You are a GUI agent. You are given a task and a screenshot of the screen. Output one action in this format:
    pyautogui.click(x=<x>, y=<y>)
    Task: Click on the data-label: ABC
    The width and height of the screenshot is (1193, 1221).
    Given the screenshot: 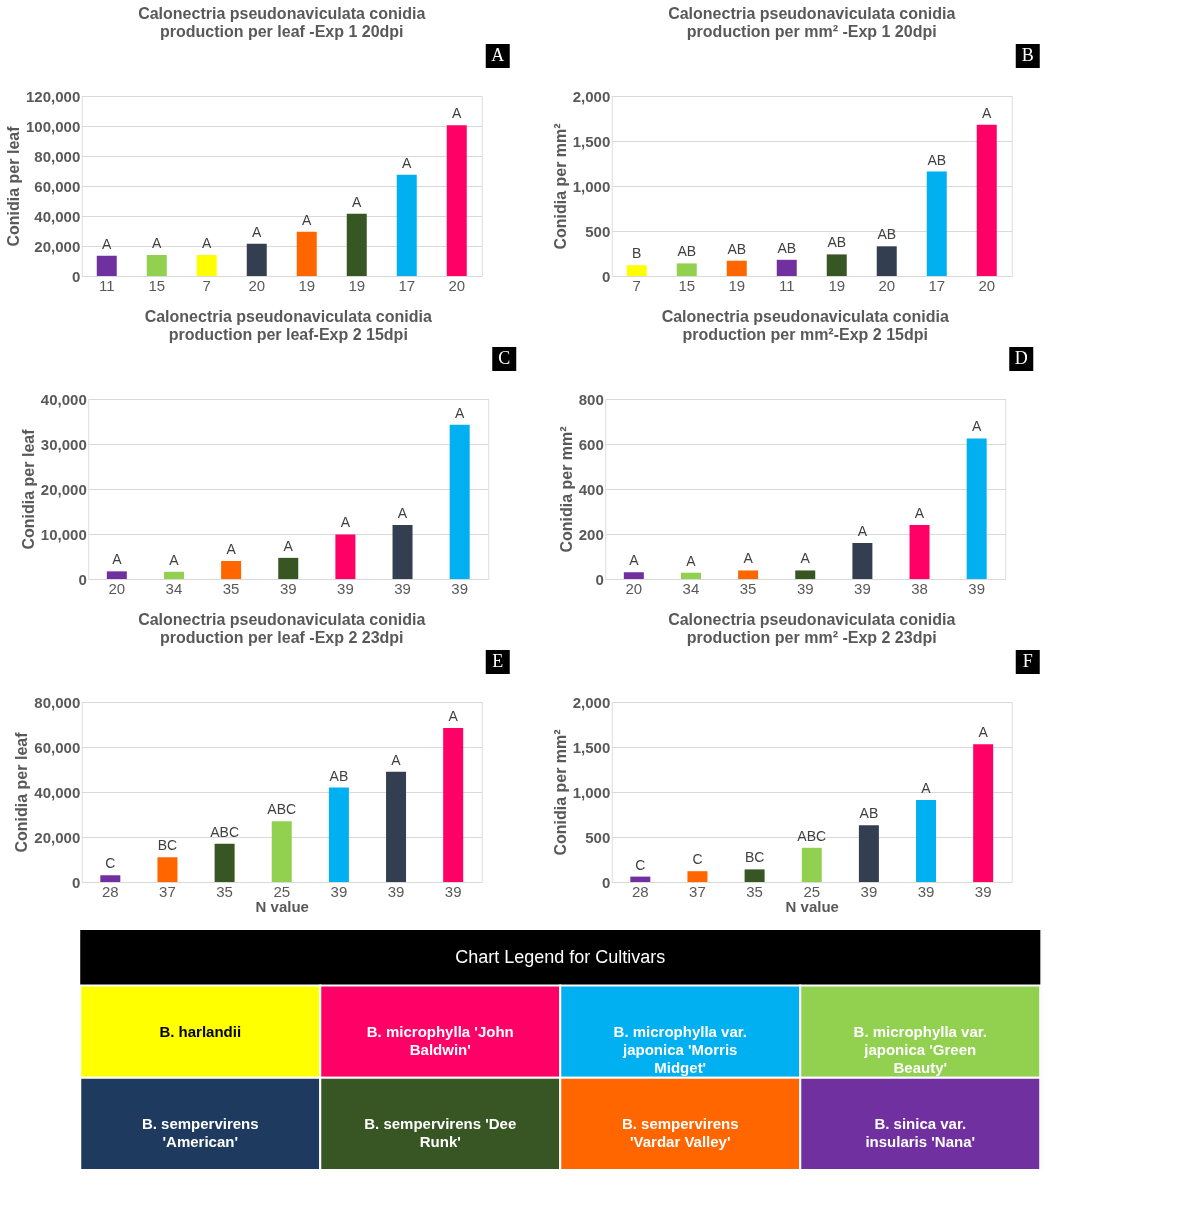 What is the action you would take?
    pyautogui.click(x=812, y=835)
    